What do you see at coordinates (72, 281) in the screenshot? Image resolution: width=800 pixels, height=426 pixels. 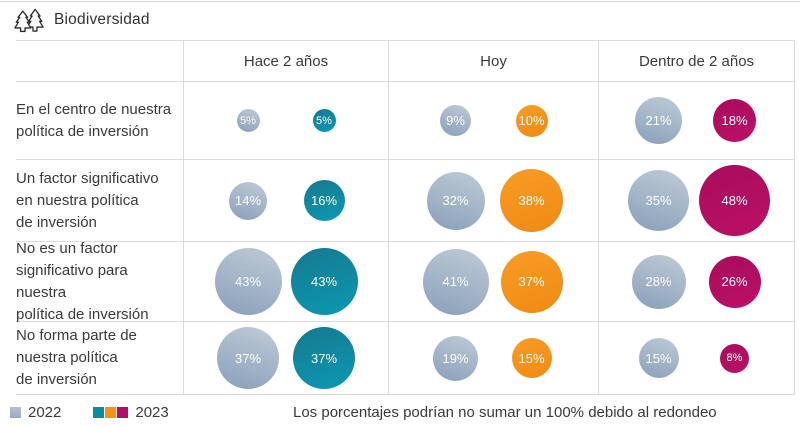 I see `row-label-line: significativo para nuestra` at bounding box center [72, 281].